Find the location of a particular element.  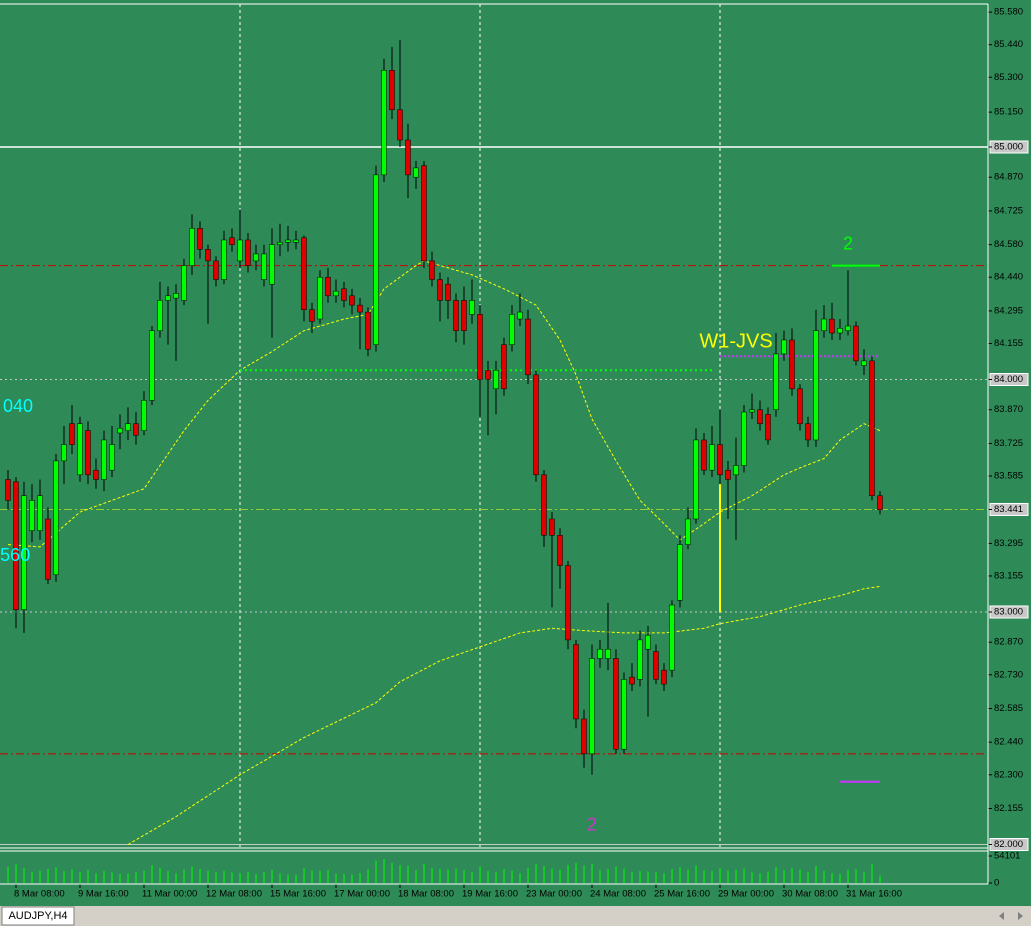

x-tick-label: 9 Mar 16:00 is located at coordinates (103, 894).